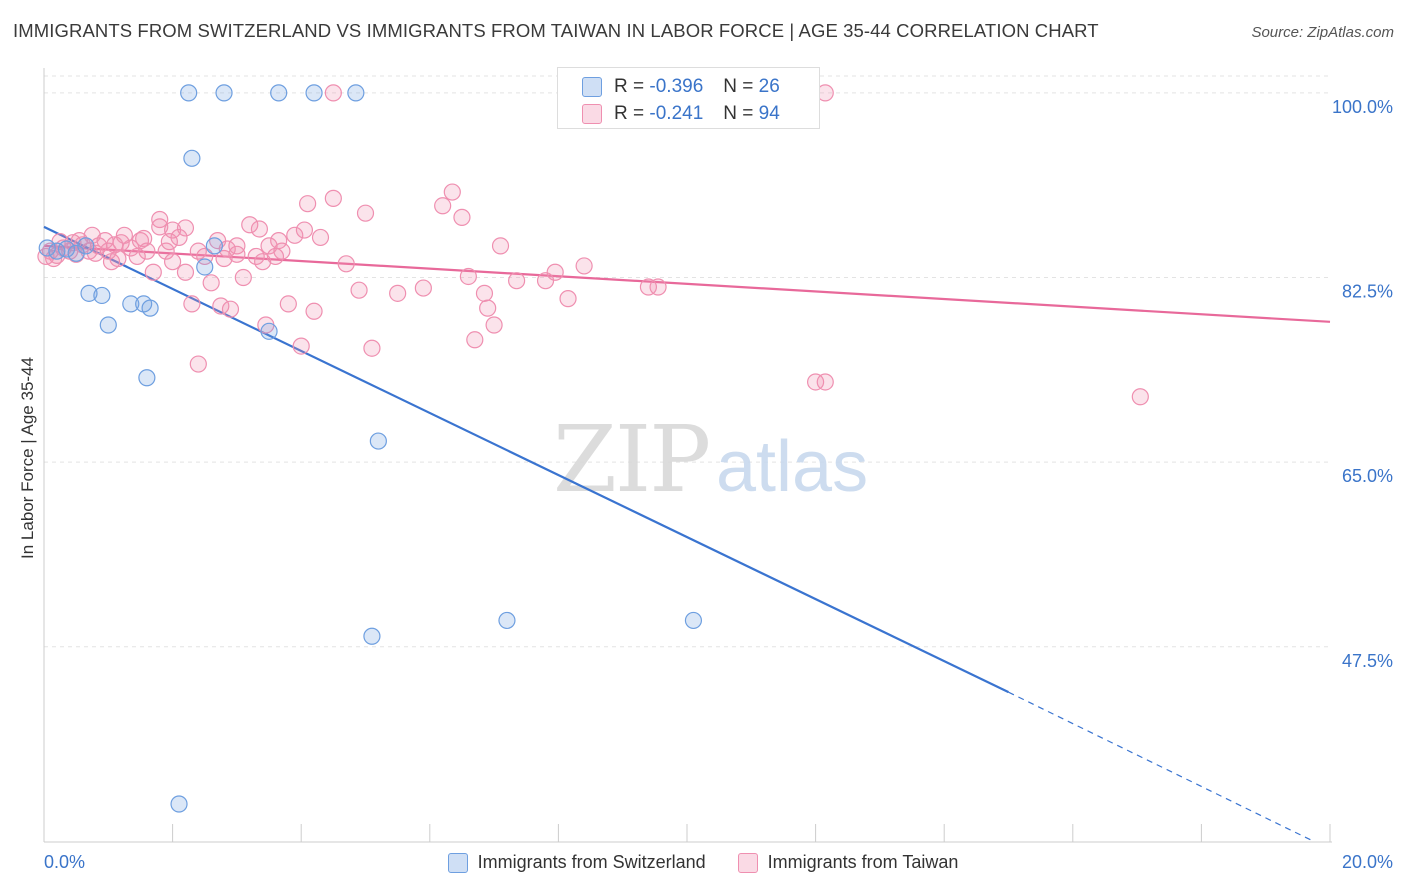  Describe the element at coordinates (1367, 661) in the screenshot. I see `y-tick-label: 47.5%` at that location.